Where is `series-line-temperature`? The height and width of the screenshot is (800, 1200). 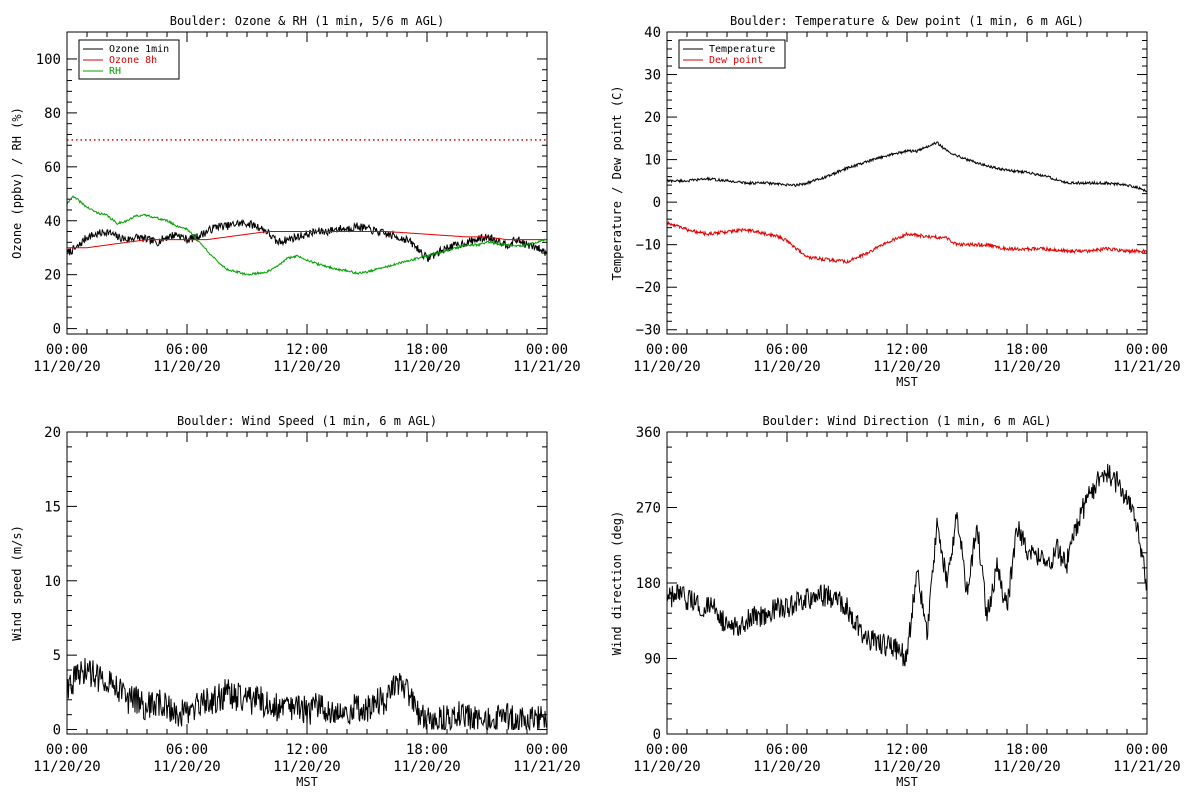
series-line-temperature is located at coordinates (907, 167).